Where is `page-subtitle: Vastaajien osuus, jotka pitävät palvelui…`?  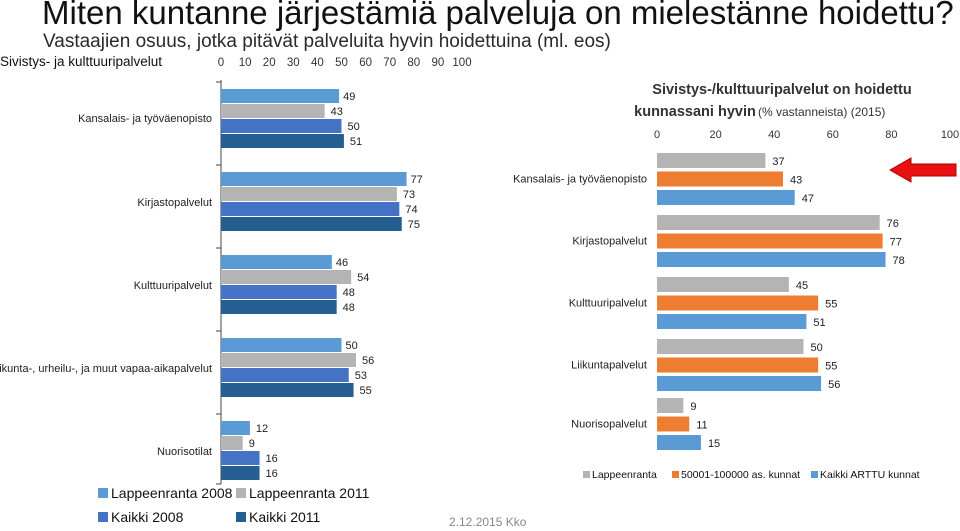 page-subtitle: Vastaajien osuus, jotka pitävät palvelui… is located at coordinates (327, 41).